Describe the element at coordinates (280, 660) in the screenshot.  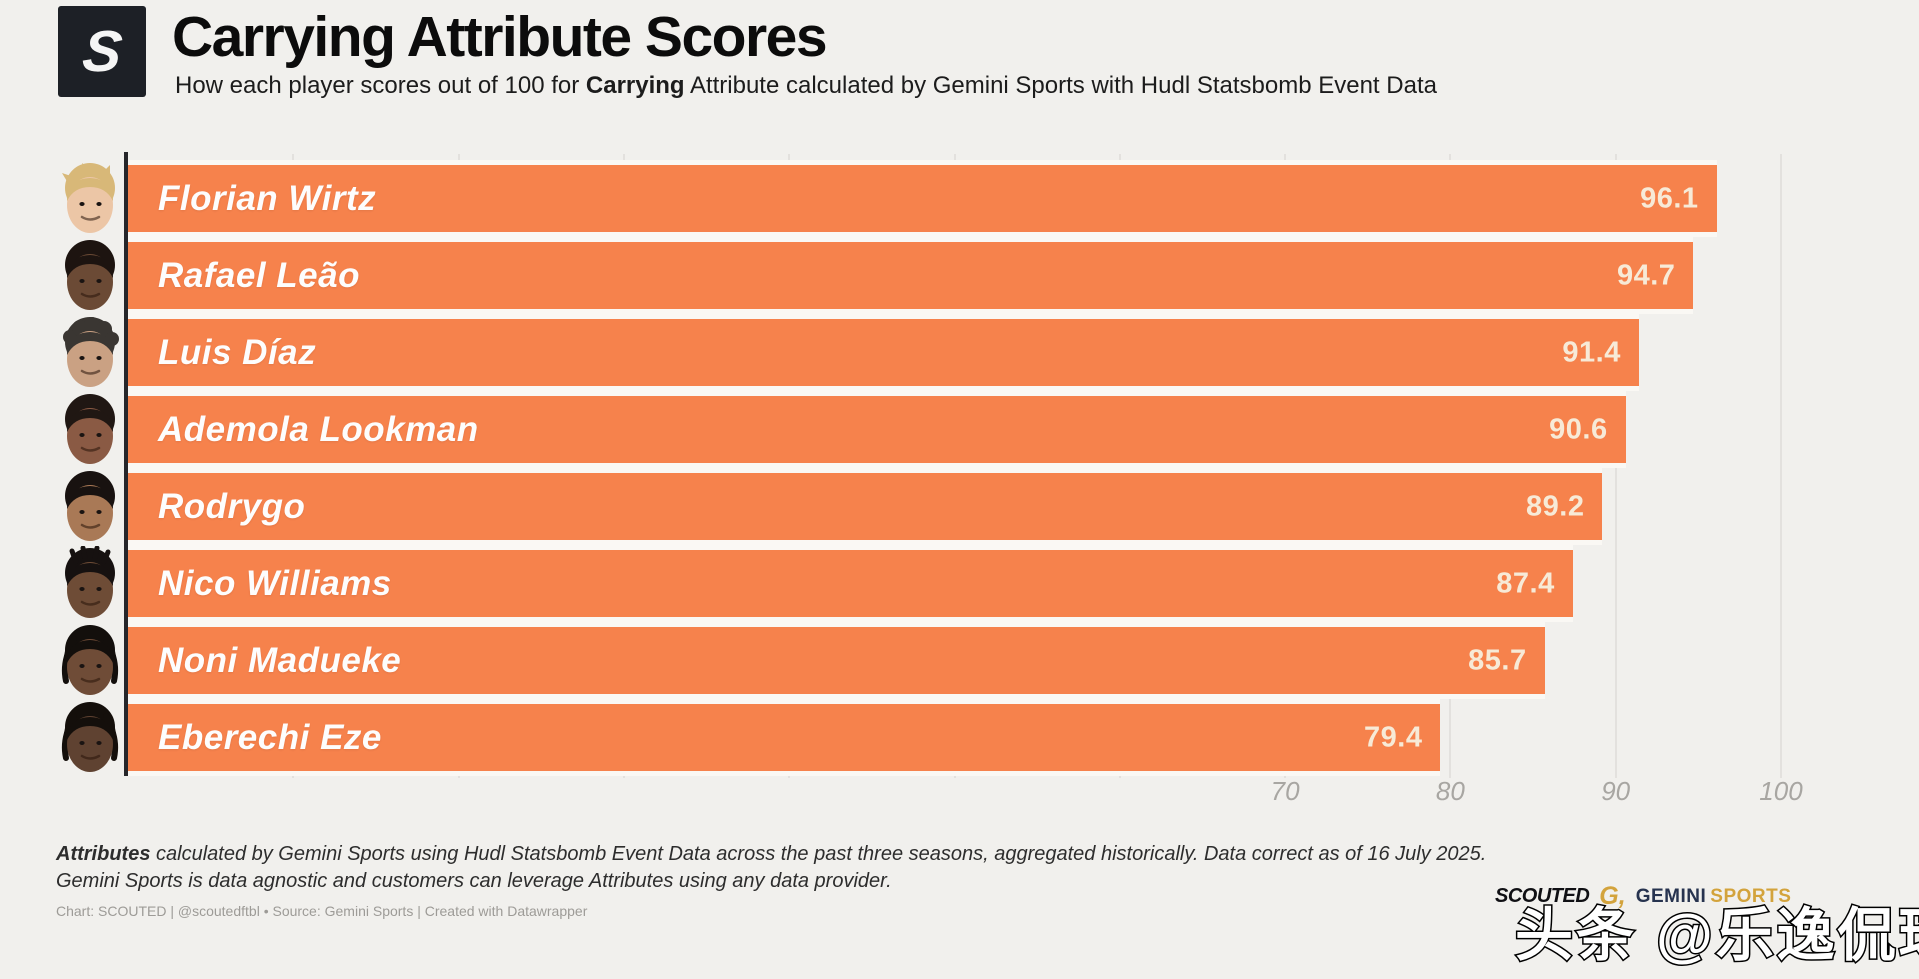
I see `player-name-label: Noni Madueke` at that location.